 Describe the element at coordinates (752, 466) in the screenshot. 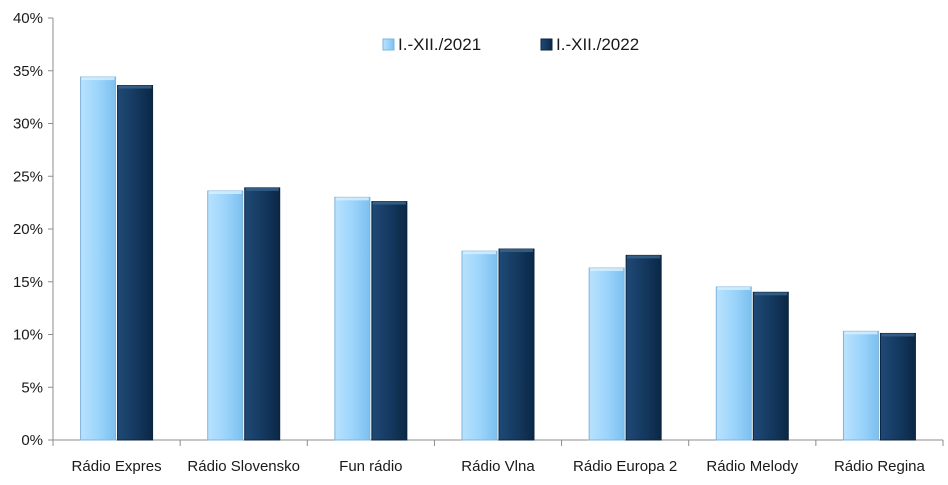

I see `x-category-label: Rádio Melody` at that location.